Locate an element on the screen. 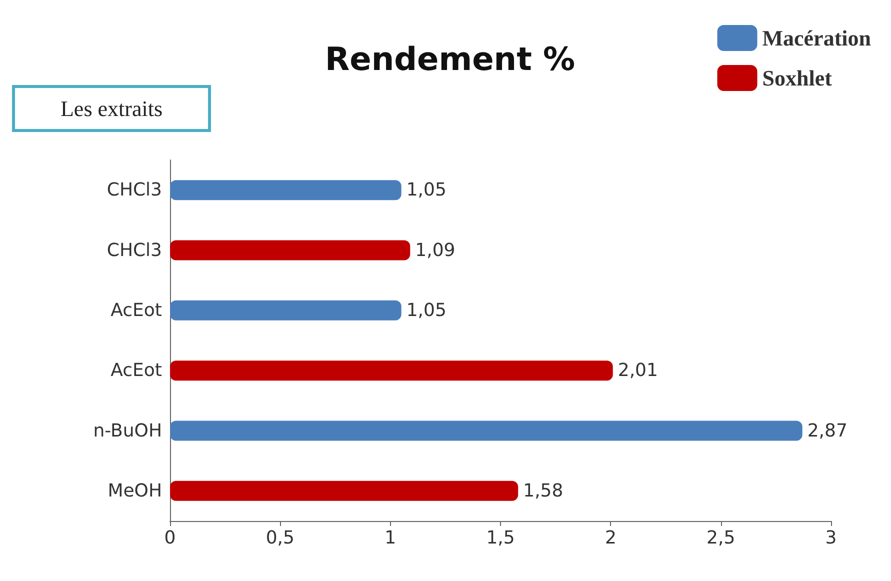 The image size is (891, 581). x-tick-label: 1 is located at coordinates (390, 538).